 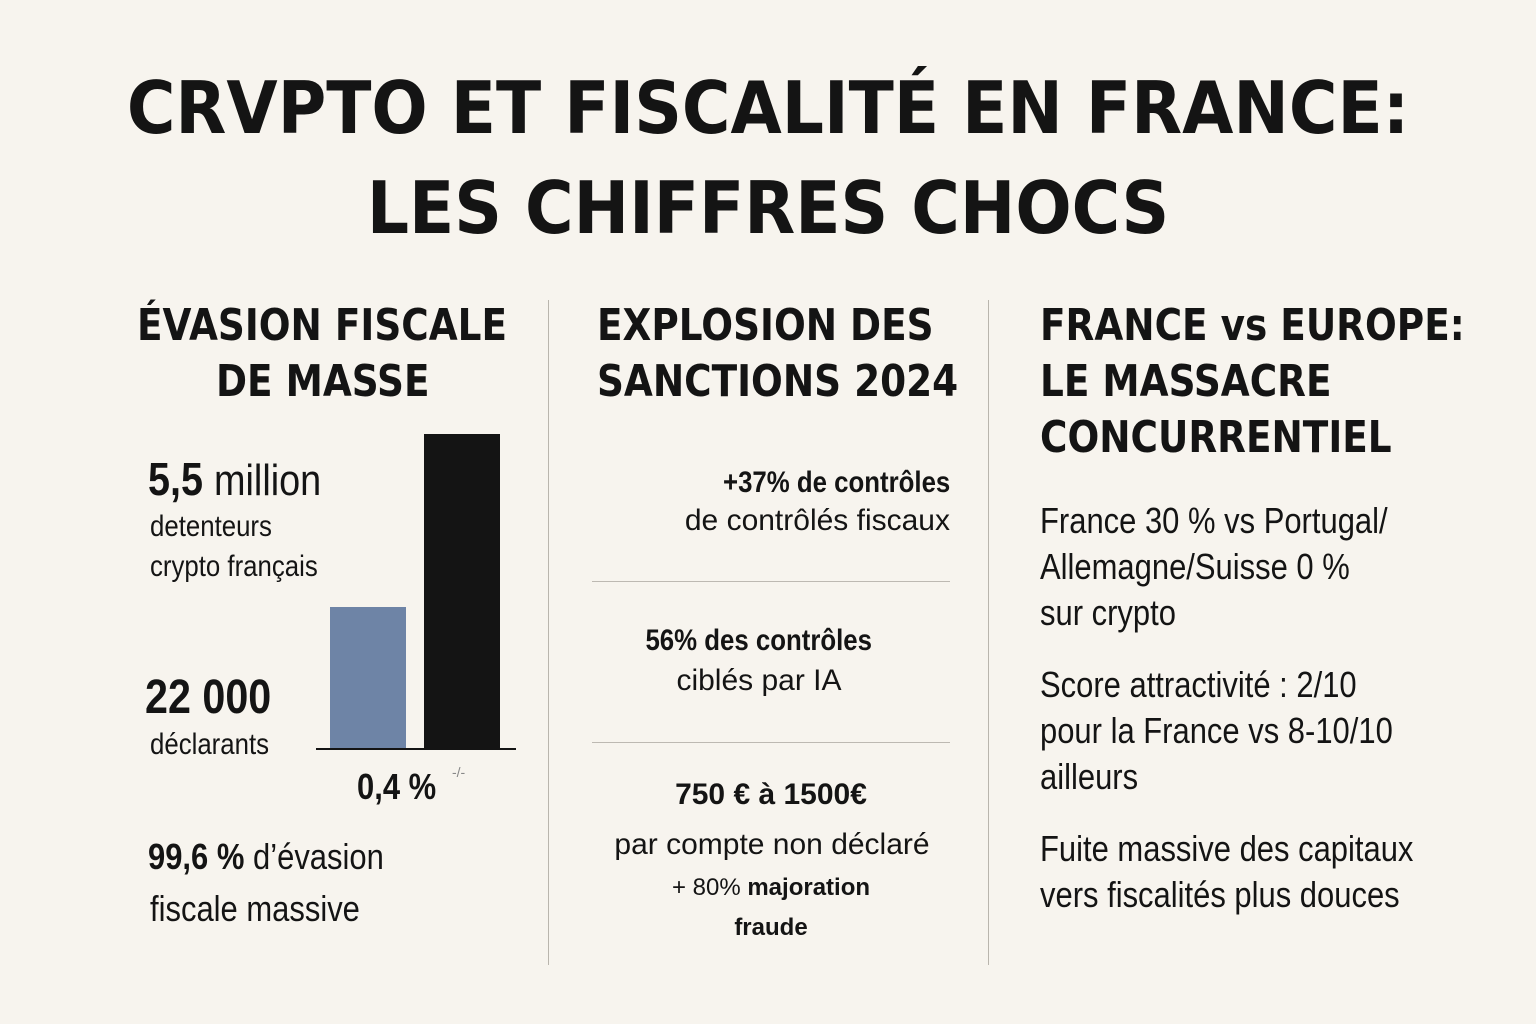 I want to click on attractiveness-line-3: ailleurs, so click(x=1089, y=776).